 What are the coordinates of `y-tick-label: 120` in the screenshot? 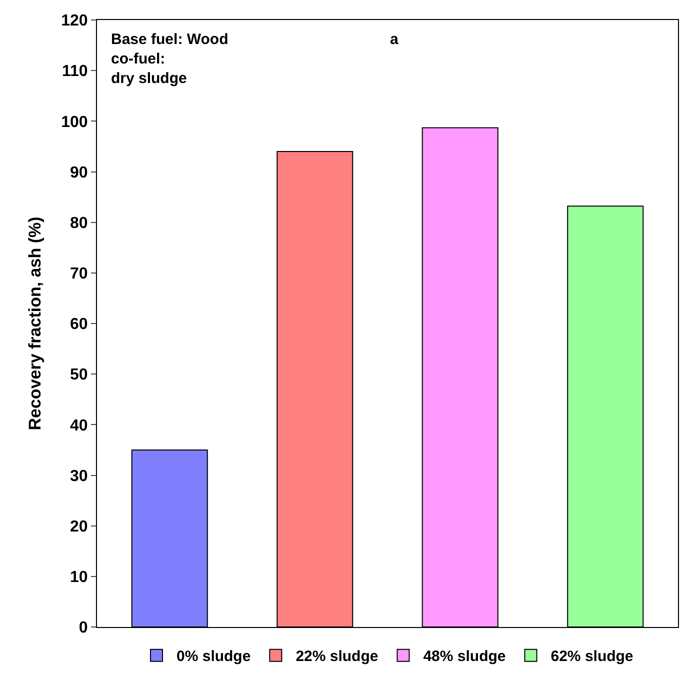 It's located at (74, 21).